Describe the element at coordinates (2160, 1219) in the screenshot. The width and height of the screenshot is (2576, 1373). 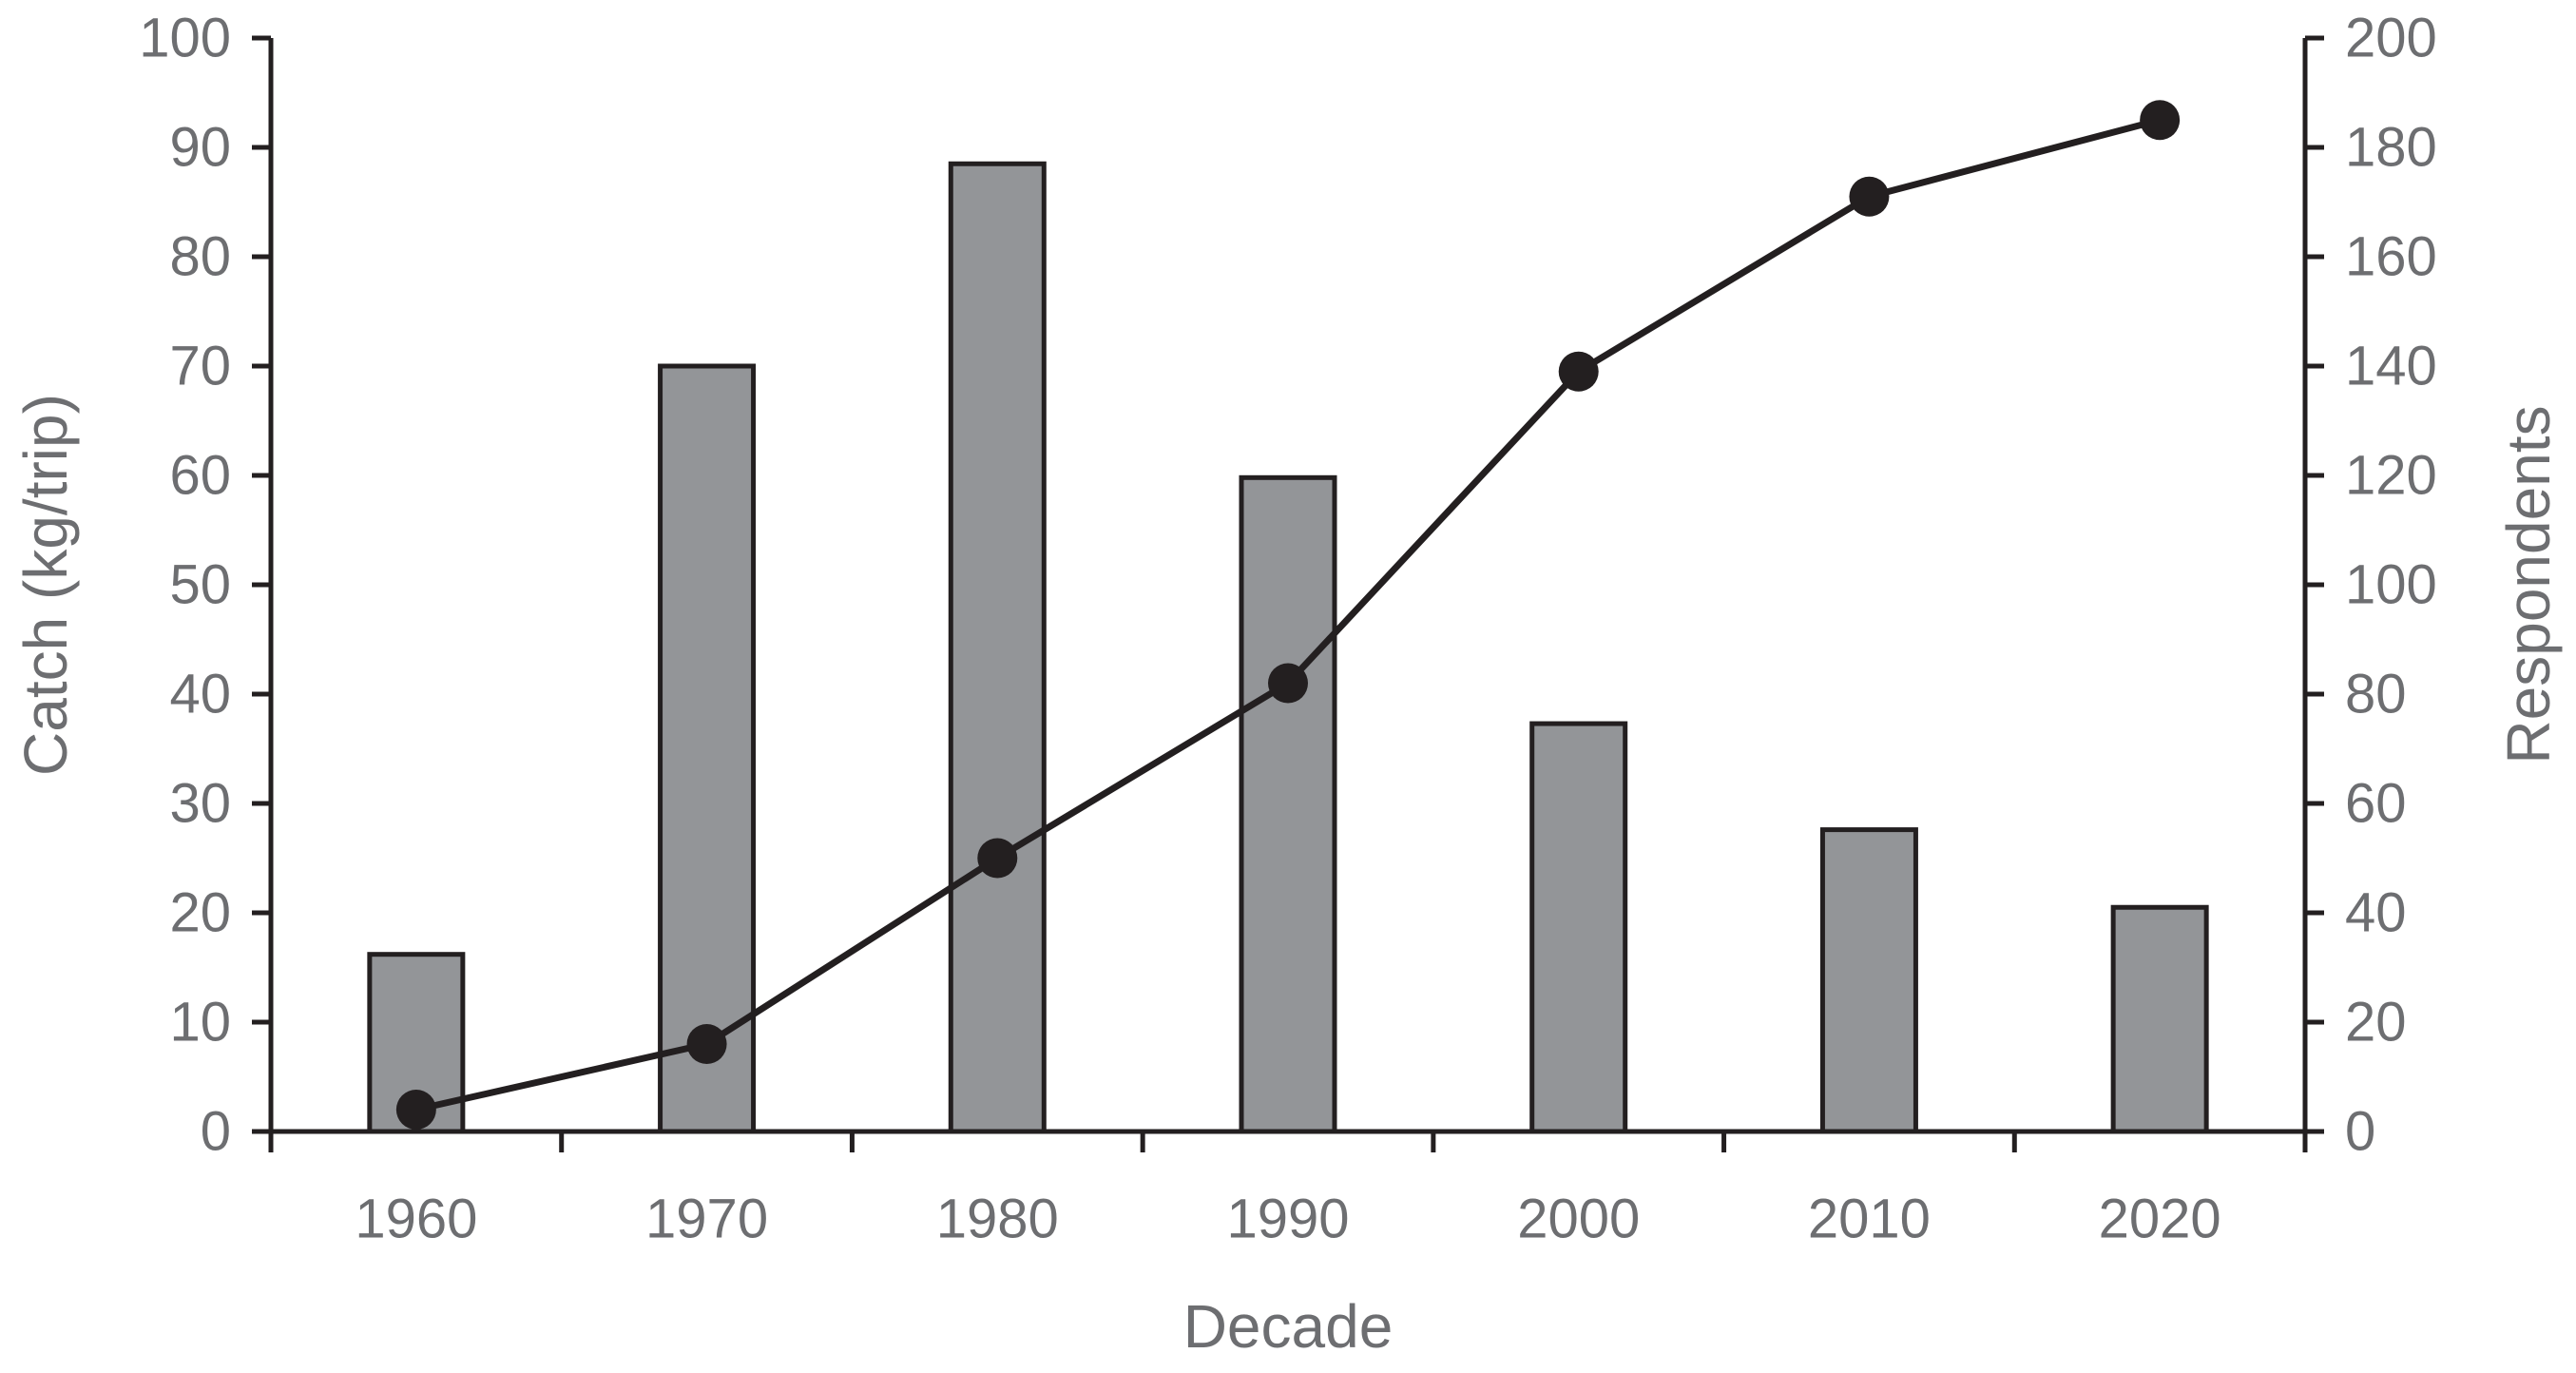
I see `x-tick-label-2020: 2020` at that location.